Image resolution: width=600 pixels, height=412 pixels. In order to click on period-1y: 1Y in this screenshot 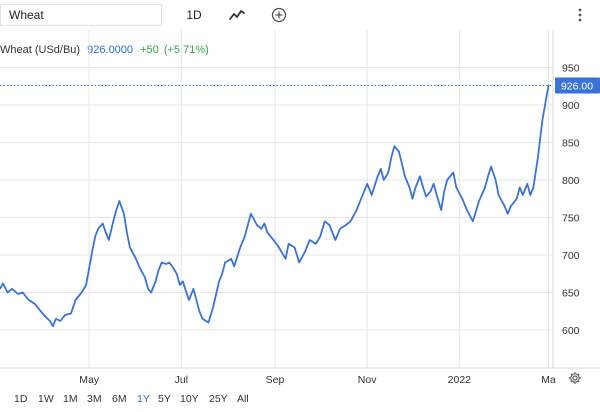, I will do `click(143, 399)`.